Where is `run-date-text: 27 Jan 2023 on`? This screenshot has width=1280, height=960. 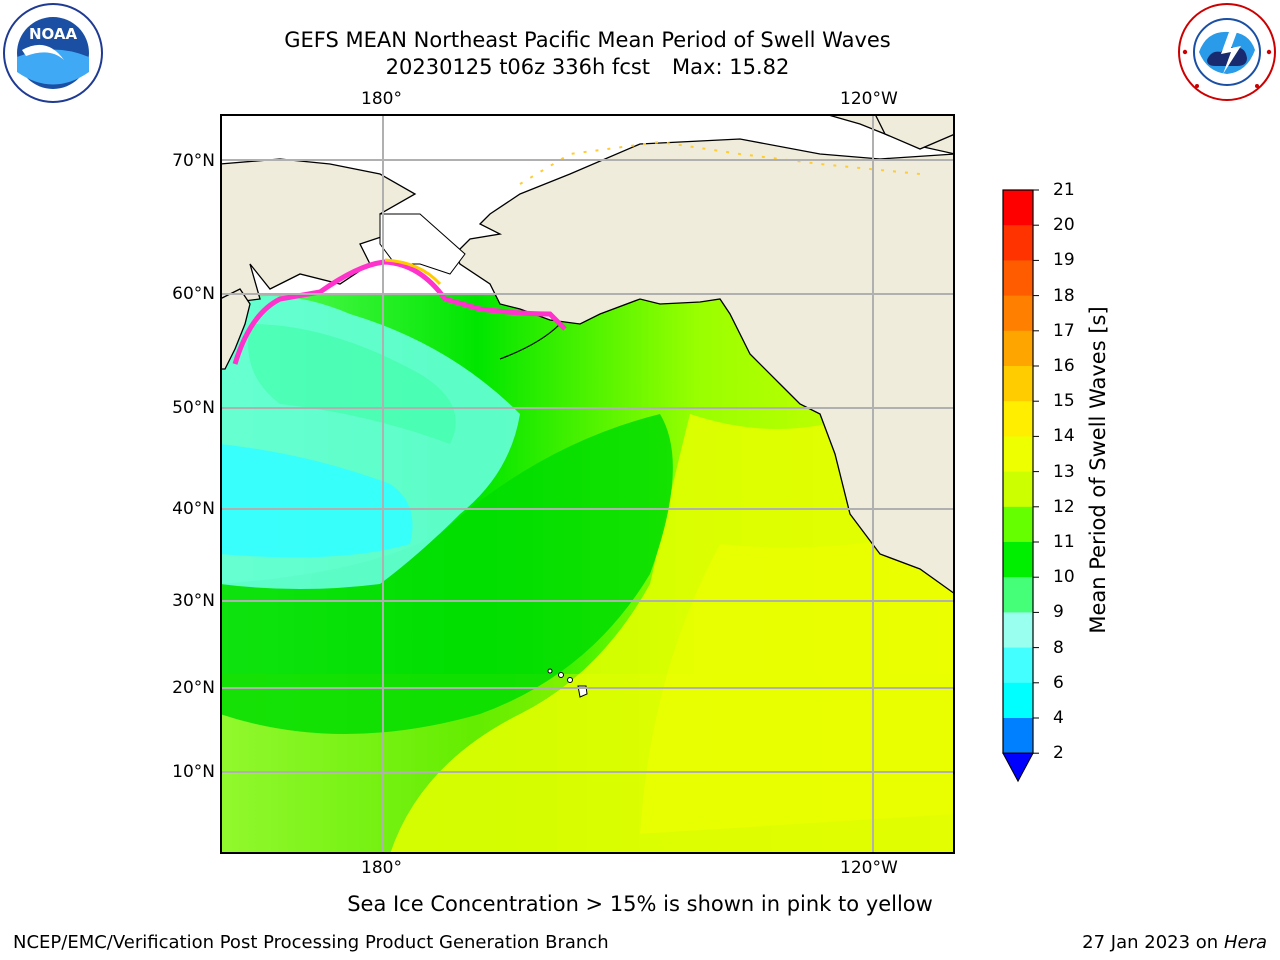
run-date-text: 27 Jan 2023 on is located at coordinates (1150, 942).